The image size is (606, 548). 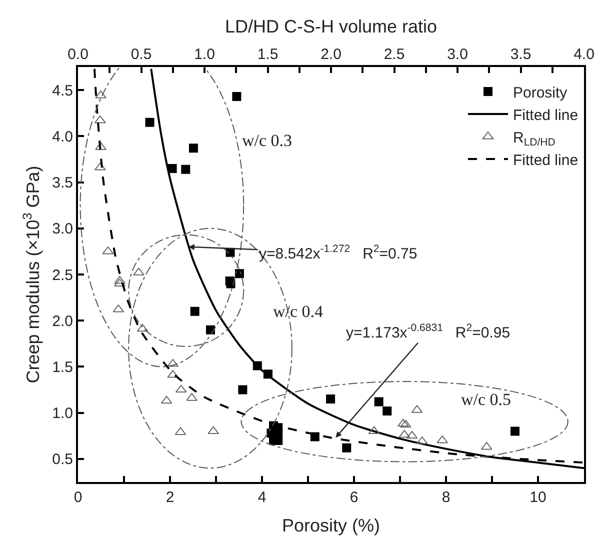 I want to click on x-tick-label: 4, so click(x=262, y=497).